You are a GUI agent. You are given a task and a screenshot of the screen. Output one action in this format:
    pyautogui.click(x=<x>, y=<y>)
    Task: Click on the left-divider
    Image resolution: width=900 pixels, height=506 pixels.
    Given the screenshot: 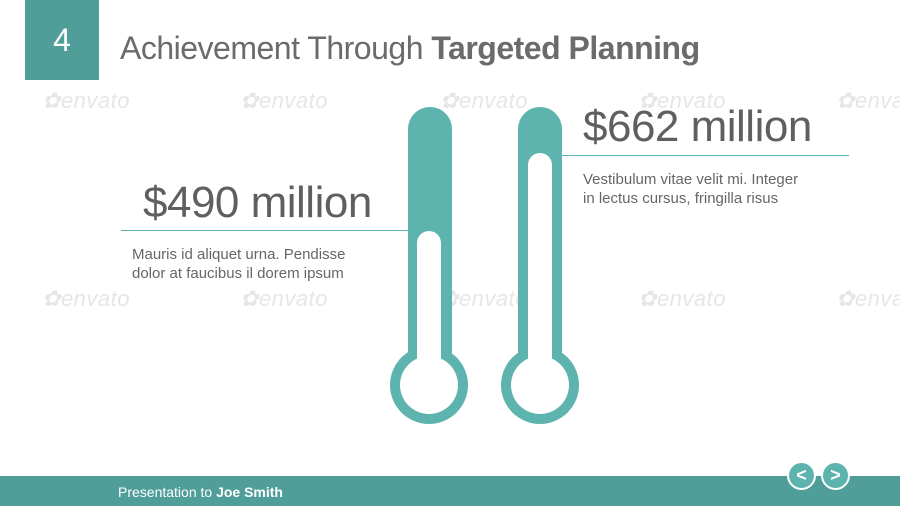 What is the action you would take?
    pyautogui.click(x=266, y=230)
    